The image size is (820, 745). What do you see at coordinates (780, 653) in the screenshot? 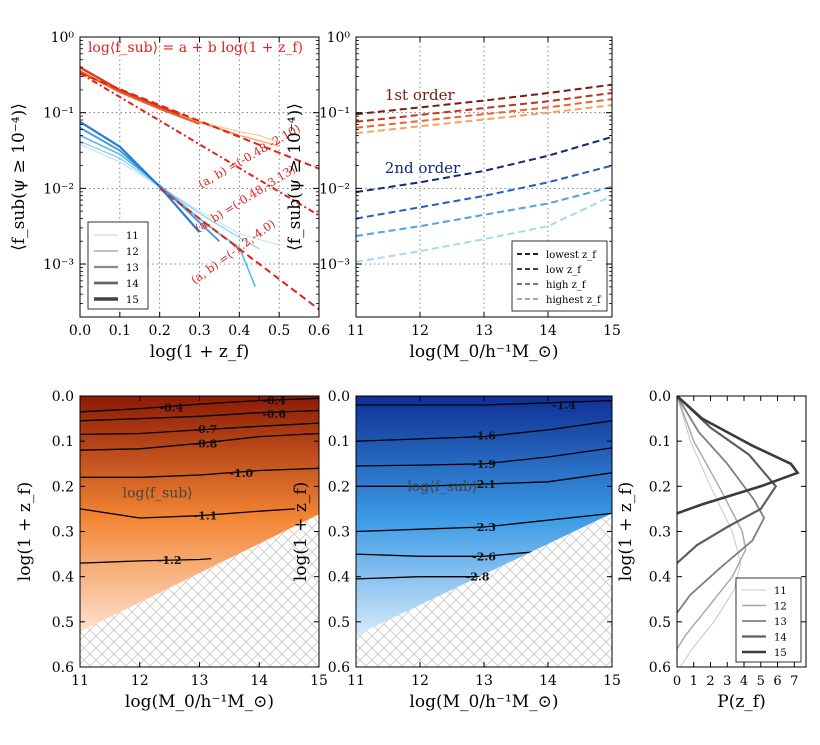
I see `panel-e-legend-label: 15` at bounding box center [780, 653].